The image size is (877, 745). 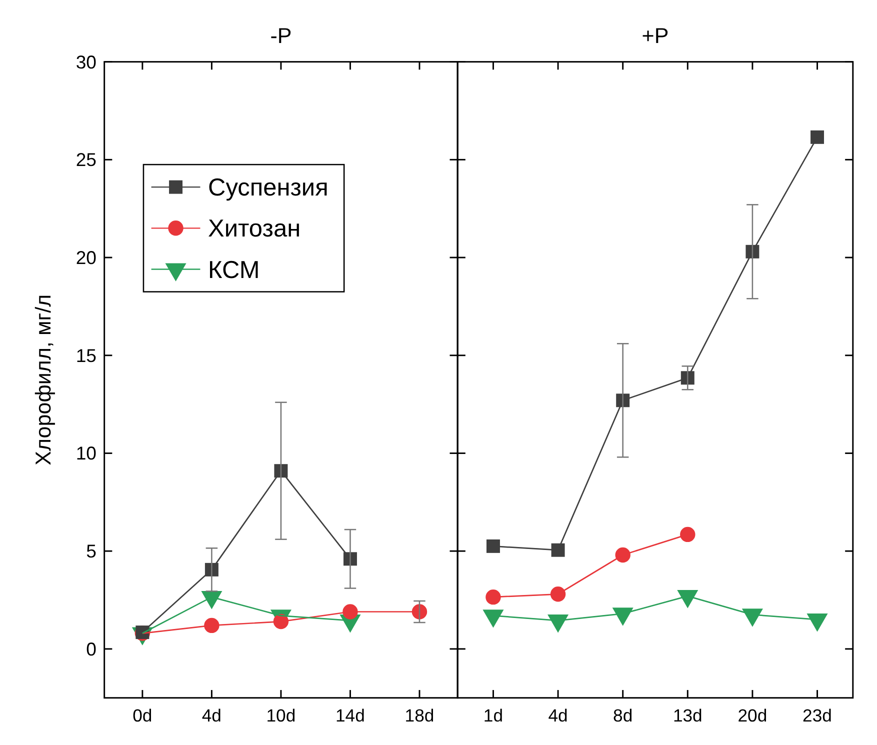 I want to click on x-tick-label: 18d, so click(x=419, y=715).